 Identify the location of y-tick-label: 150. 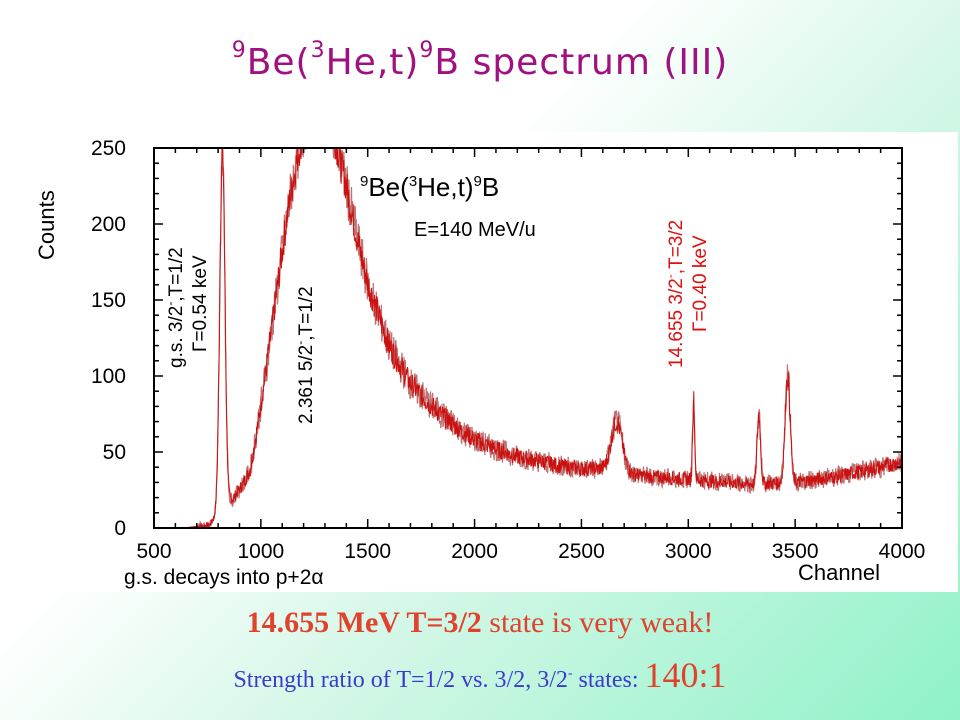
(108, 300).